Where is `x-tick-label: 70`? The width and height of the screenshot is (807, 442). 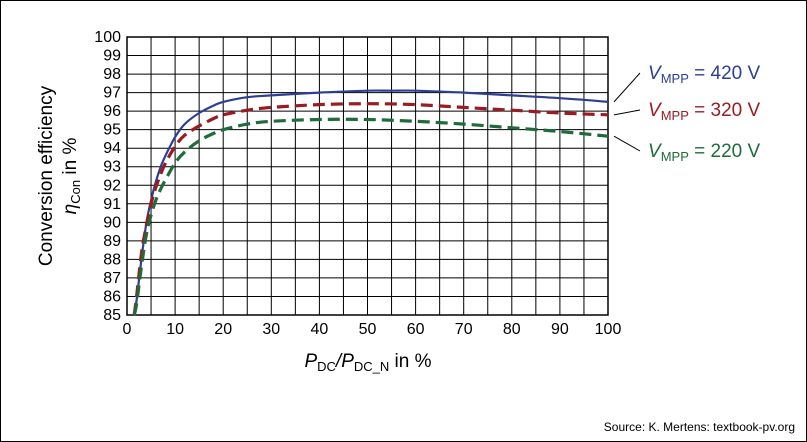
x-tick-label: 70 is located at coordinates (464, 329).